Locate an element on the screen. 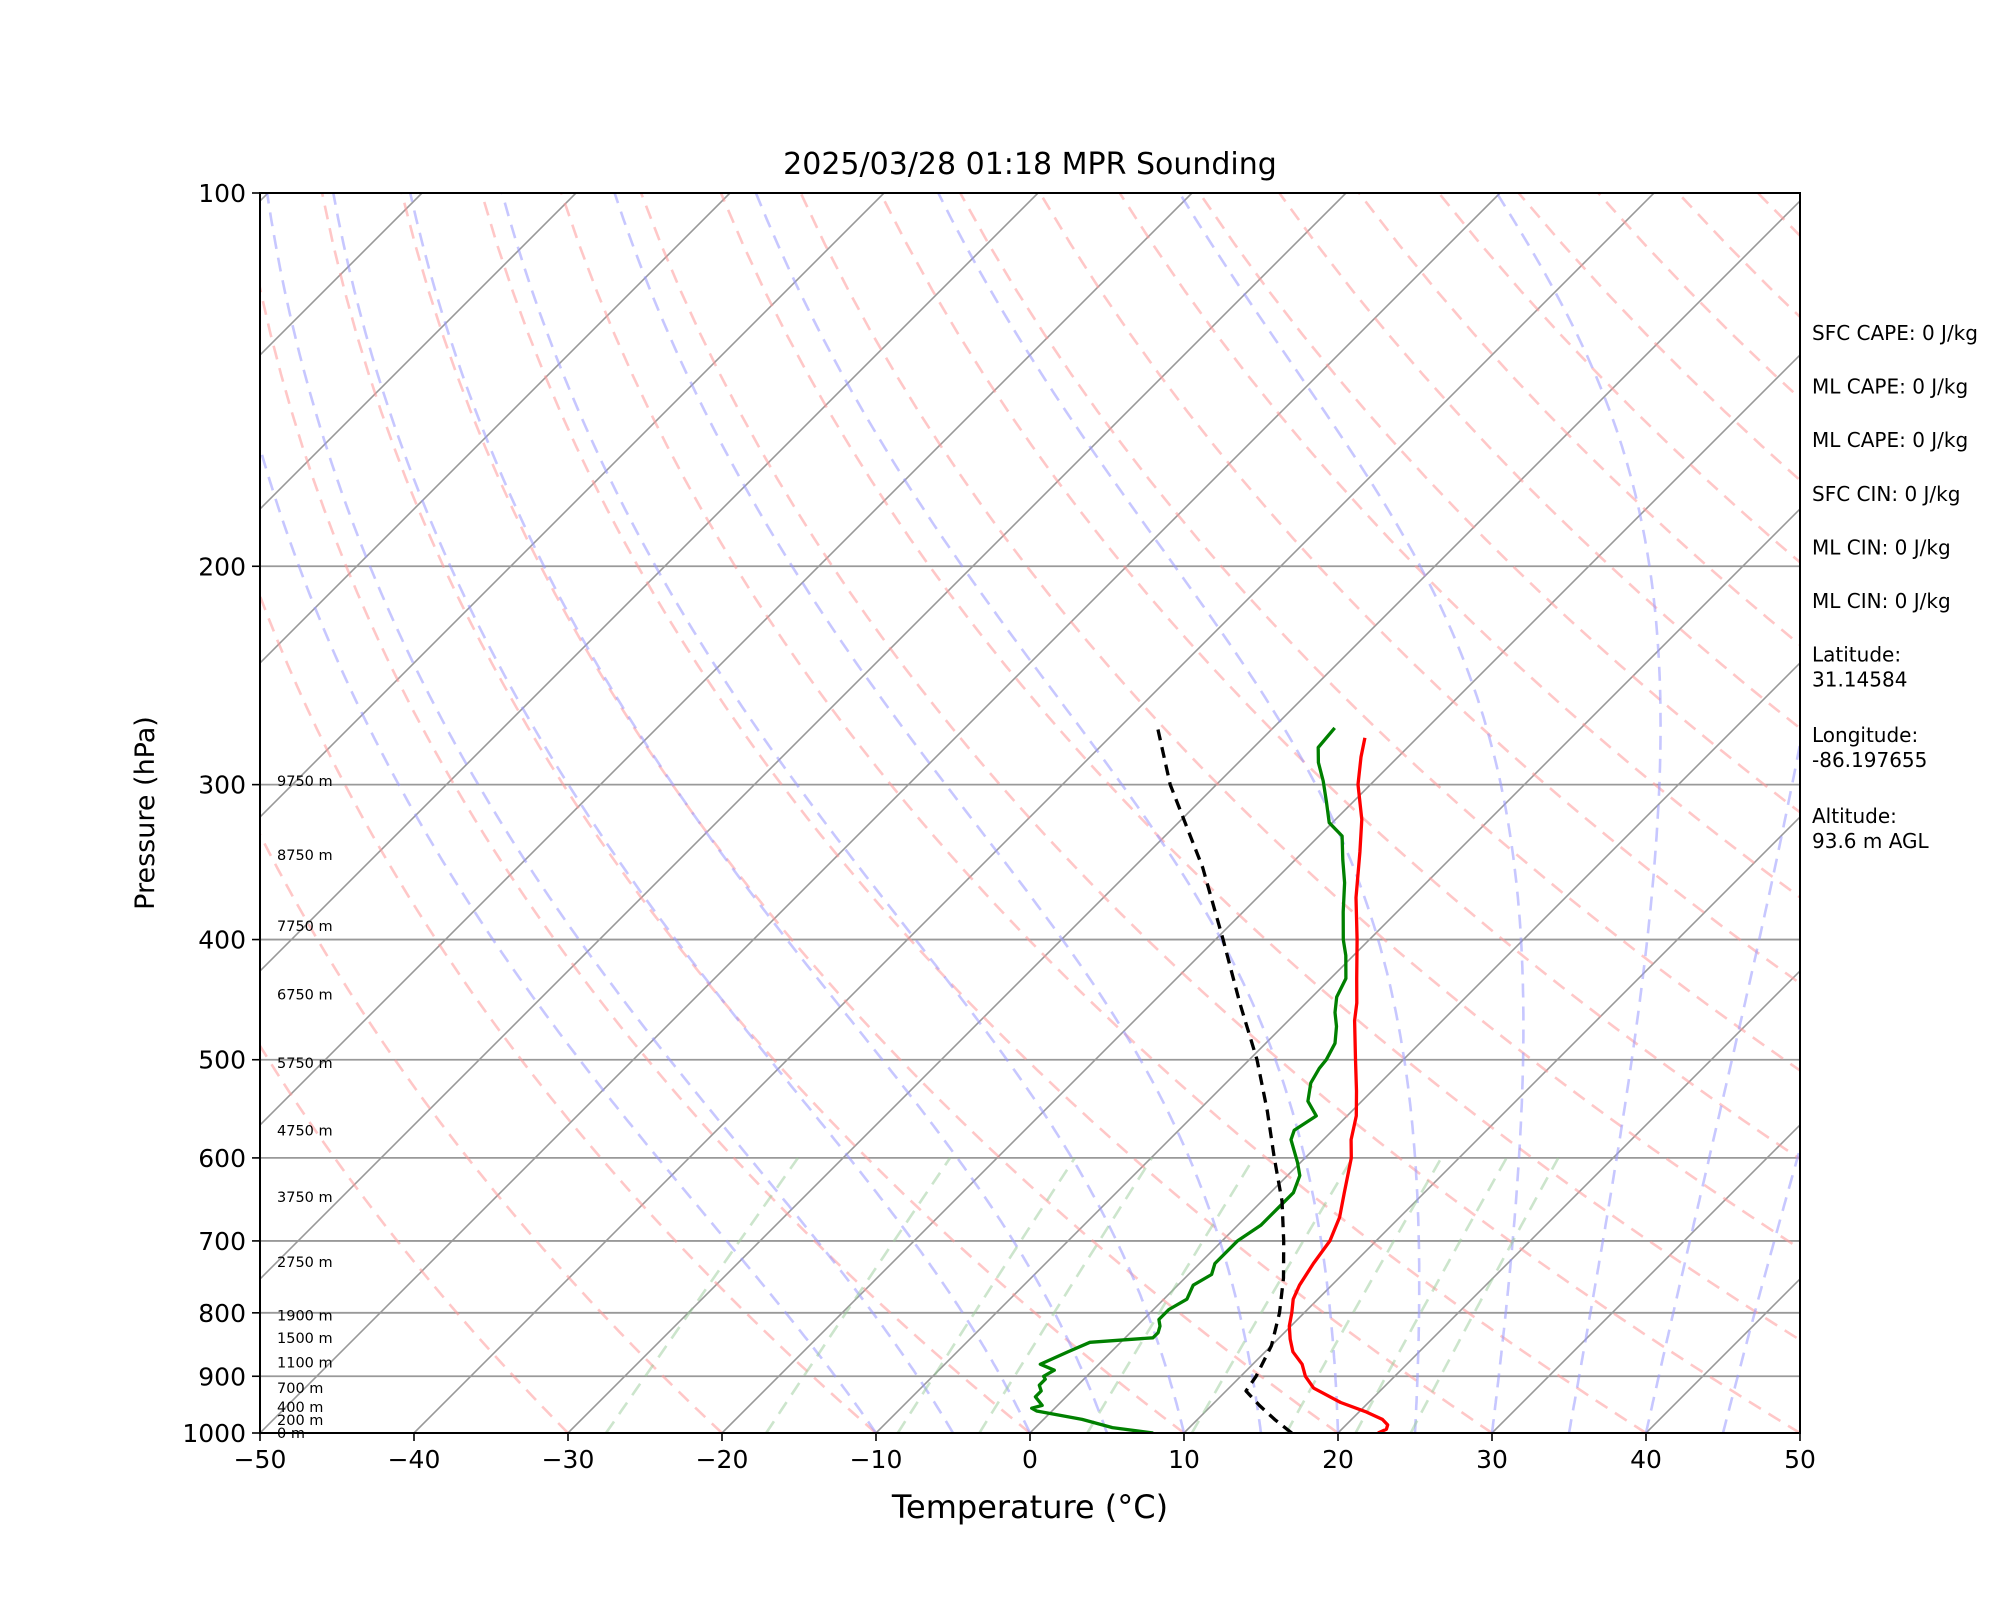  info-panel-item: Altitude: 93.6 m AGL is located at coordinates (1871, 828).